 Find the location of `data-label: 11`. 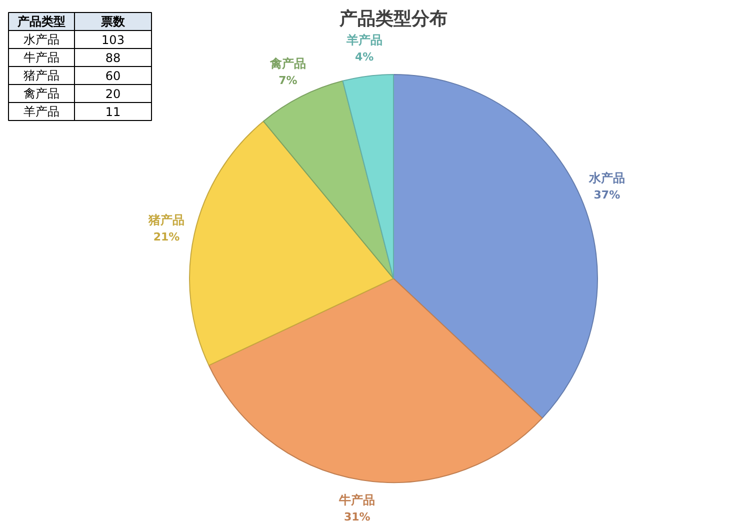

data-label: 11 is located at coordinates (113, 112).